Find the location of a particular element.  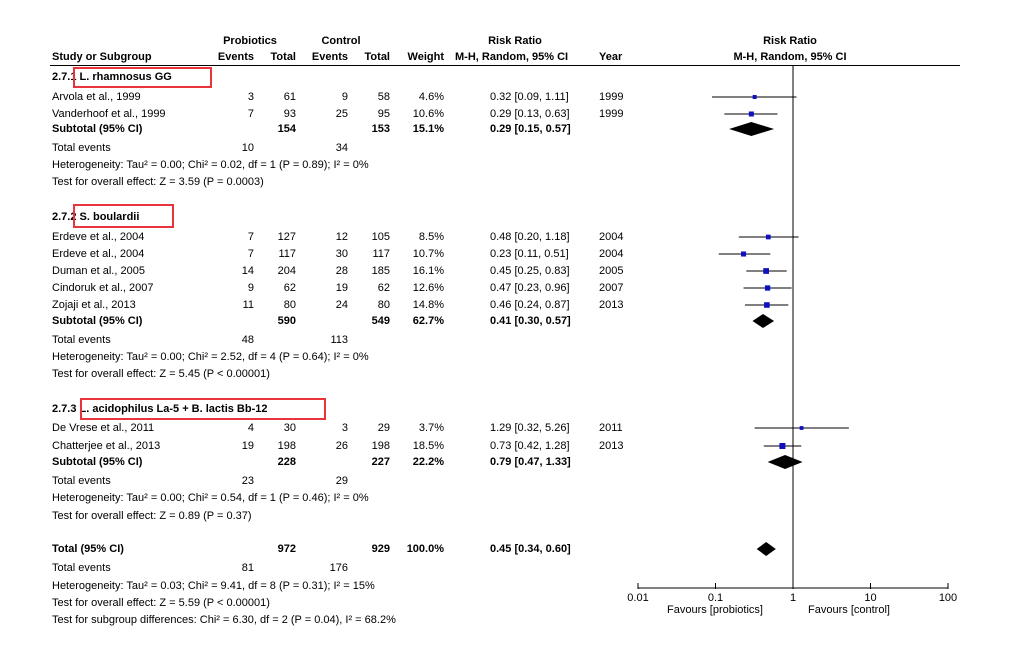

total1-cell: 30 is located at coordinates (289, 428).